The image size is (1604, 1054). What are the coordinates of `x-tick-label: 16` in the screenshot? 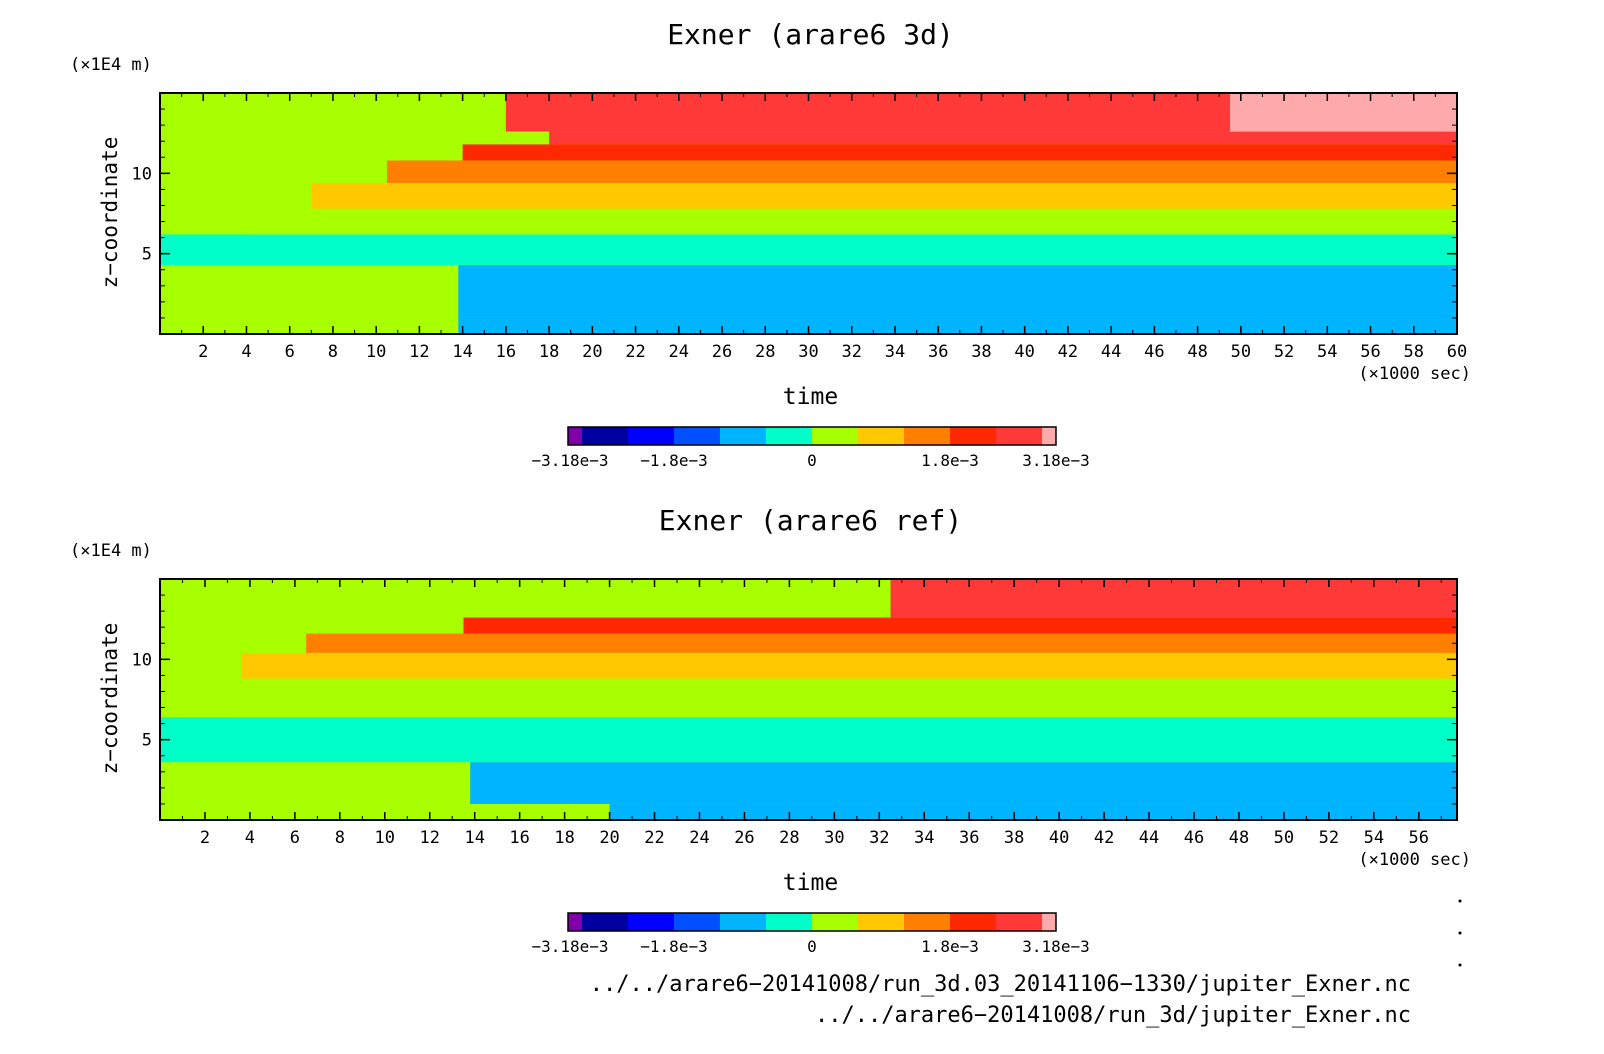 It's located at (506, 352).